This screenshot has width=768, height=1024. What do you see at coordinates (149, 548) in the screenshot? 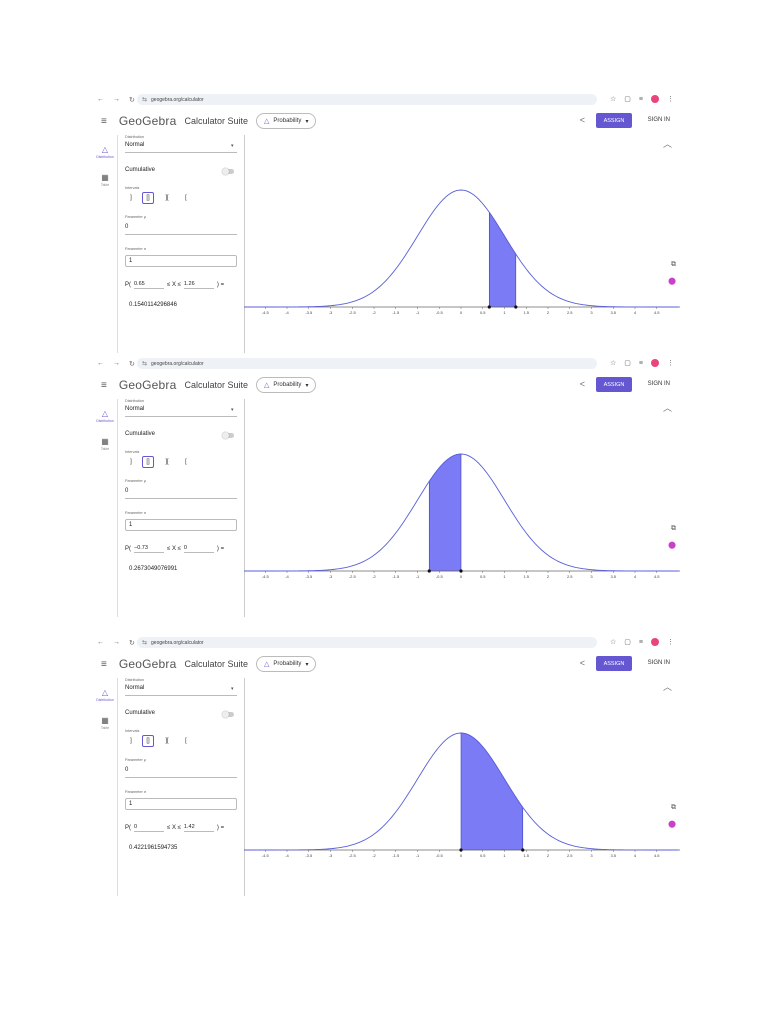
I see `lower-bound-input: −0.73` at bounding box center [149, 548].